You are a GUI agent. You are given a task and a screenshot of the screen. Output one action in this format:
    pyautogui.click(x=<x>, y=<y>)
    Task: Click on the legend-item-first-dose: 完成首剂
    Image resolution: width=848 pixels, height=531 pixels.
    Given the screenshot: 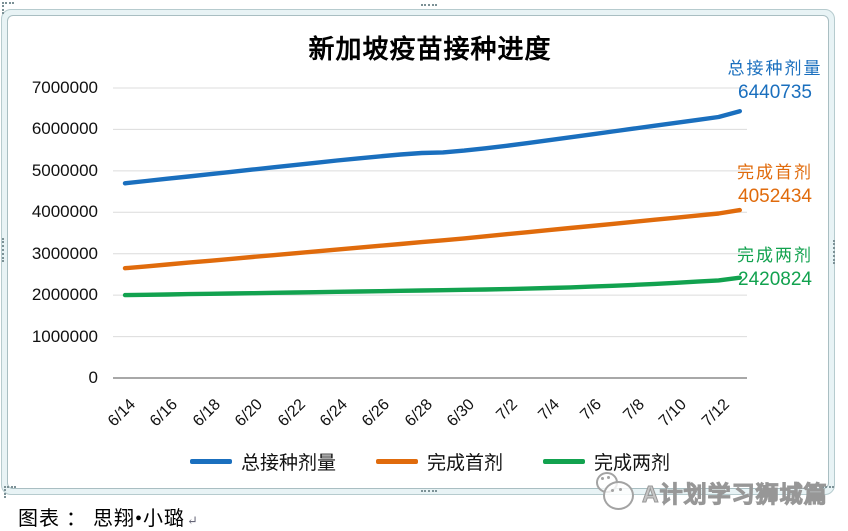 What is the action you would take?
    pyautogui.click(x=439, y=461)
    